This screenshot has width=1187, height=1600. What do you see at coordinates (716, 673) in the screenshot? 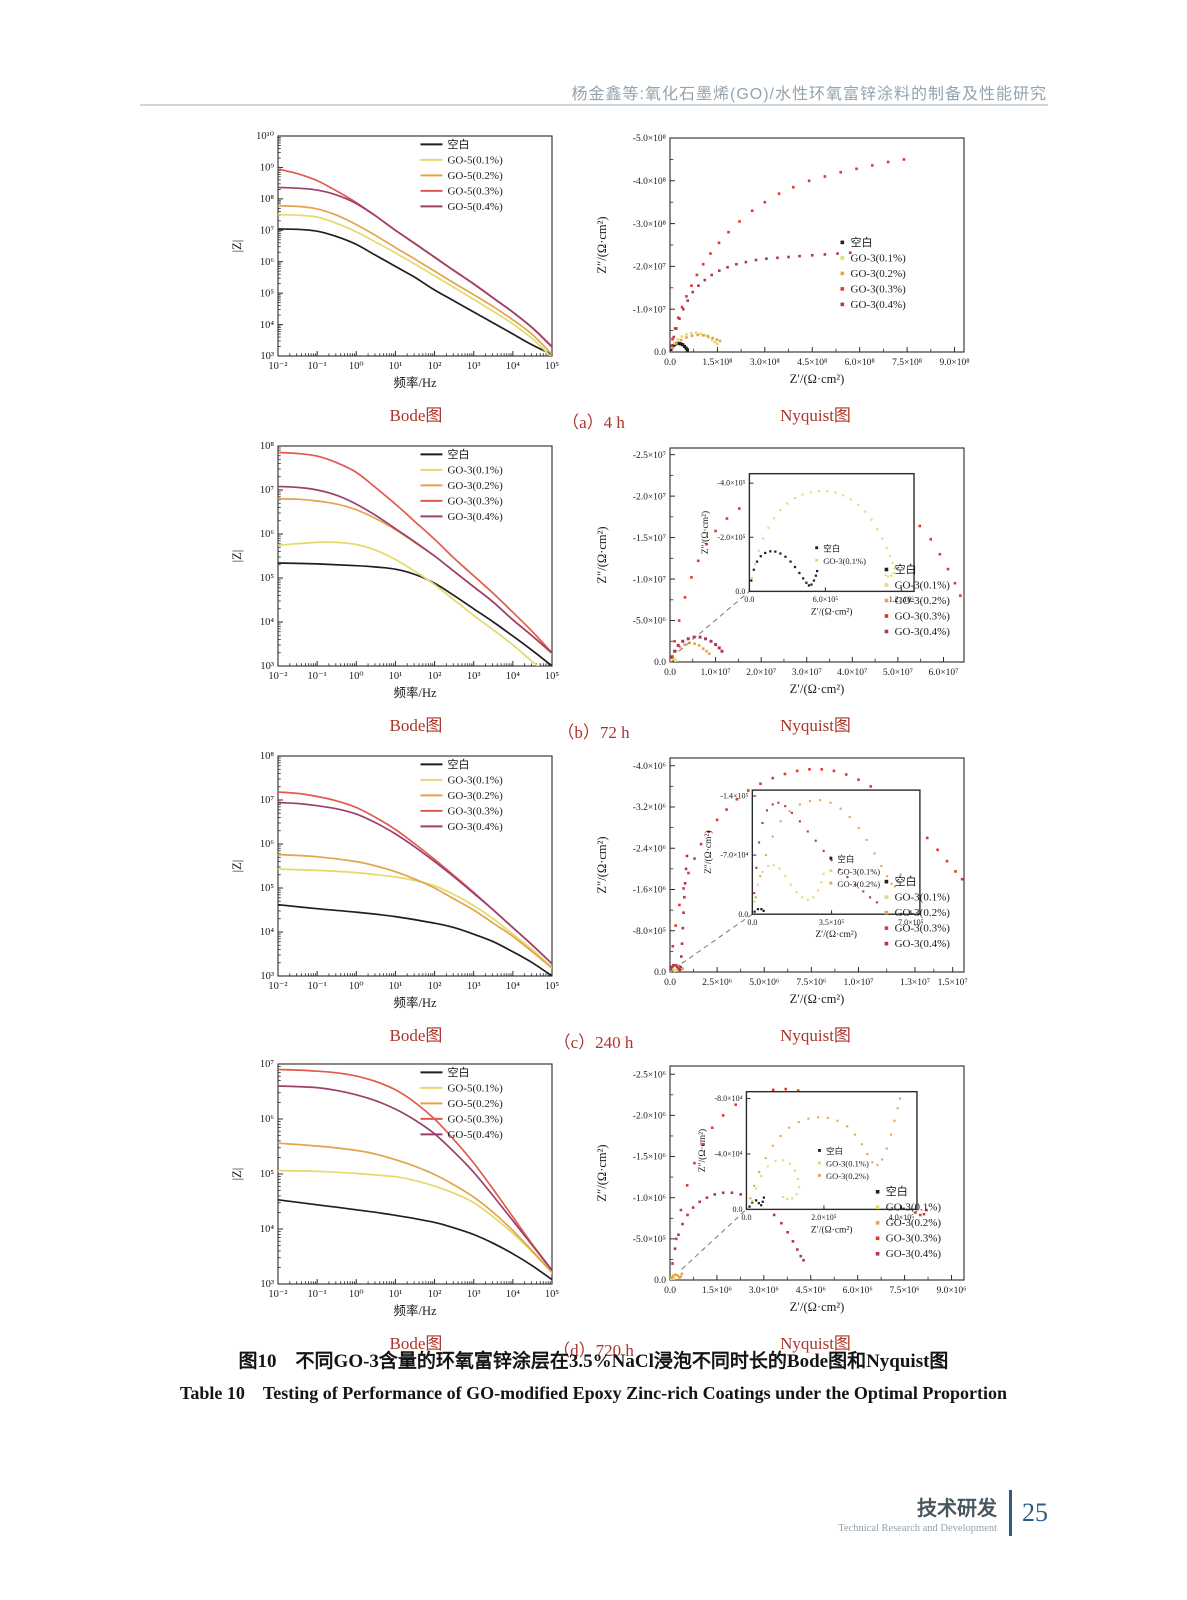
I see `svg-text: 1.0×10⁷` at bounding box center [716, 673].